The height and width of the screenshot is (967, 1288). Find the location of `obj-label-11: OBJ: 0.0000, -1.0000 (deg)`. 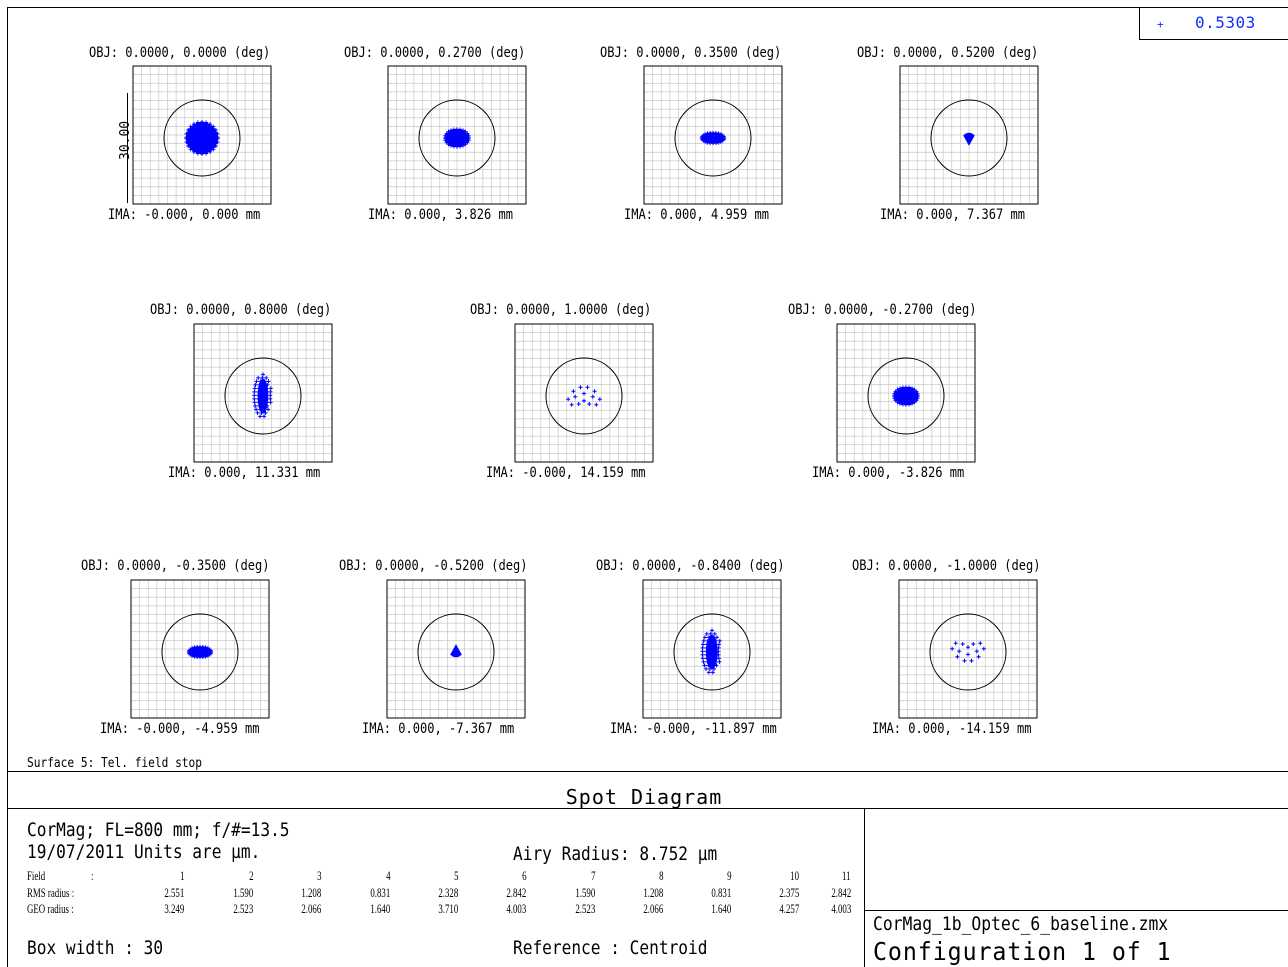

obj-label-11: OBJ: 0.0000, -1.0000 (deg) is located at coordinates (946, 566).